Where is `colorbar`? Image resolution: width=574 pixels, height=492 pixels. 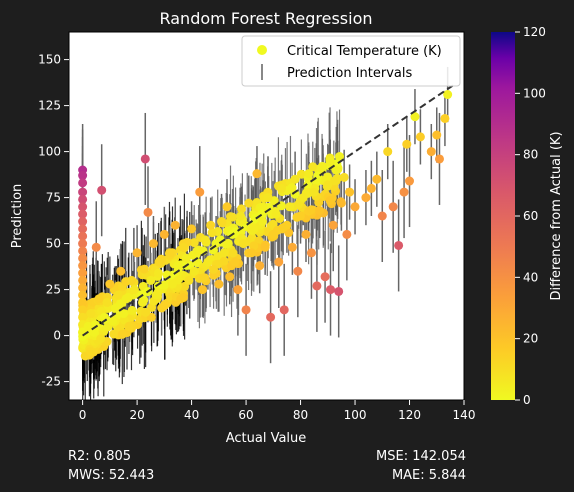 colorbar is located at coordinates (503, 216).